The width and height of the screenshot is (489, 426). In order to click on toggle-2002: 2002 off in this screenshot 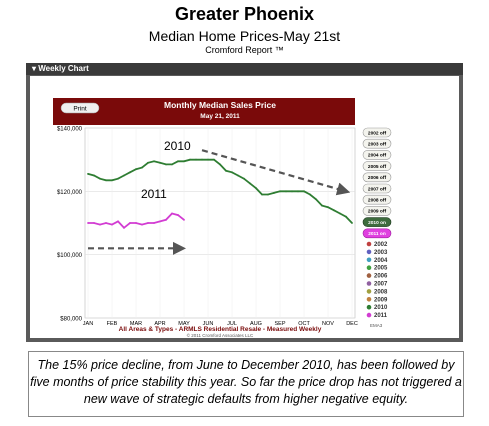, I will do `click(377, 132)`.